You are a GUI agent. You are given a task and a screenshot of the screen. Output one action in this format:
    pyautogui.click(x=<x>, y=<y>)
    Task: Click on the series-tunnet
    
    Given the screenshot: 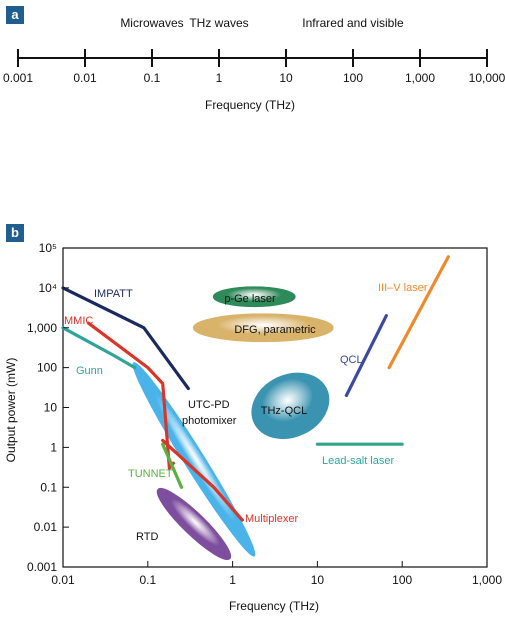 What is the action you would take?
    pyautogui.click(x=172, y=465)
    